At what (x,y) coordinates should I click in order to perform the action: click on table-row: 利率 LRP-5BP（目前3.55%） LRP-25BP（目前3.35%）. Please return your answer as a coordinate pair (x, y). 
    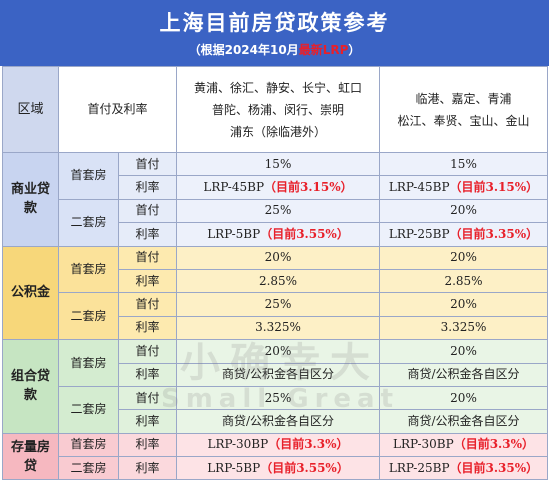
    Looking at the image, I should click on (276, 234).